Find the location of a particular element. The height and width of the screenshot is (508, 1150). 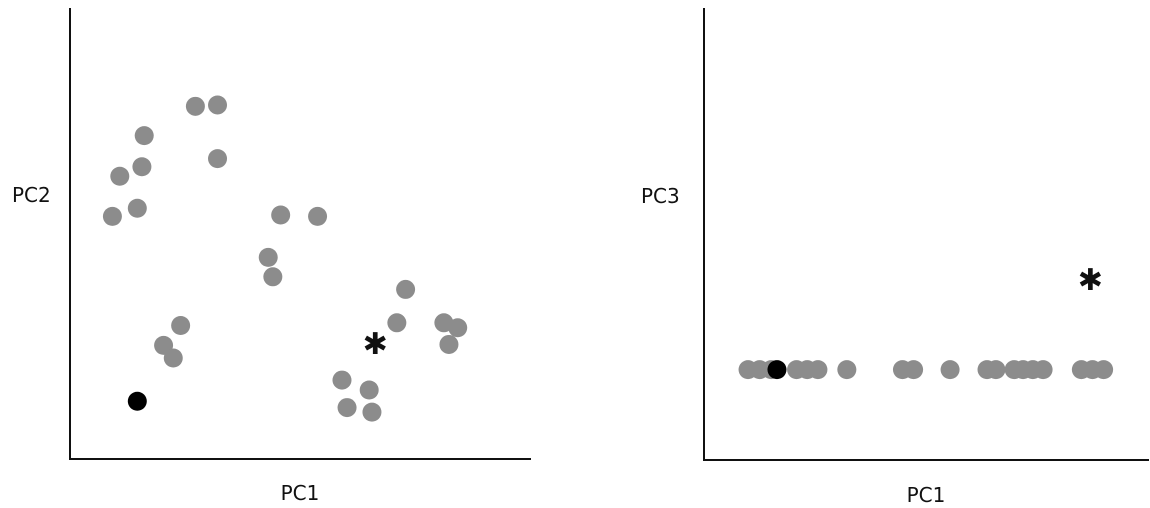

right-highlight-point is located at coordinates (777, 370).